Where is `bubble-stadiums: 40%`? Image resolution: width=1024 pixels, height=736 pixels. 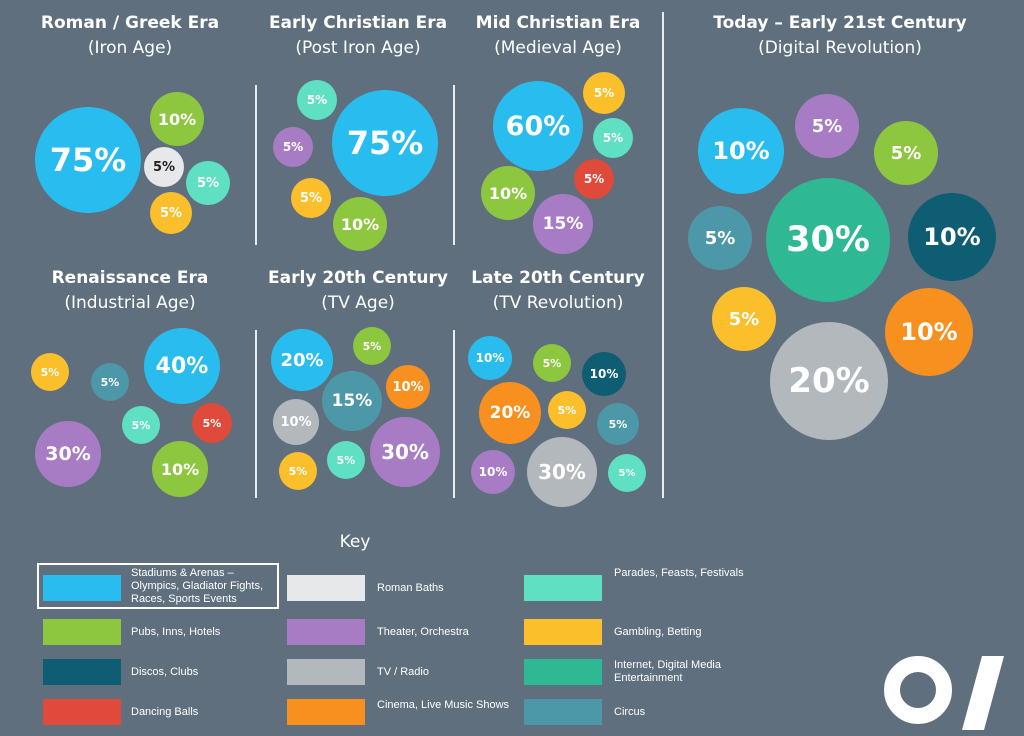 bubble-stadiums: 40% is located at coordinates (182, 366).